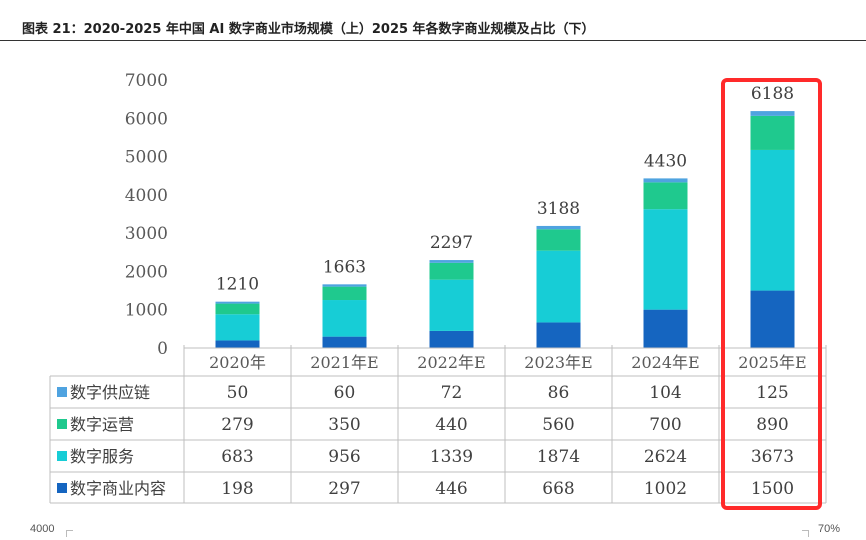 This screenshot has width=866, height=540. Describe the element at coordinates (42, 529) in the screenshot. I see `footer-left-value: 4000` at that location.